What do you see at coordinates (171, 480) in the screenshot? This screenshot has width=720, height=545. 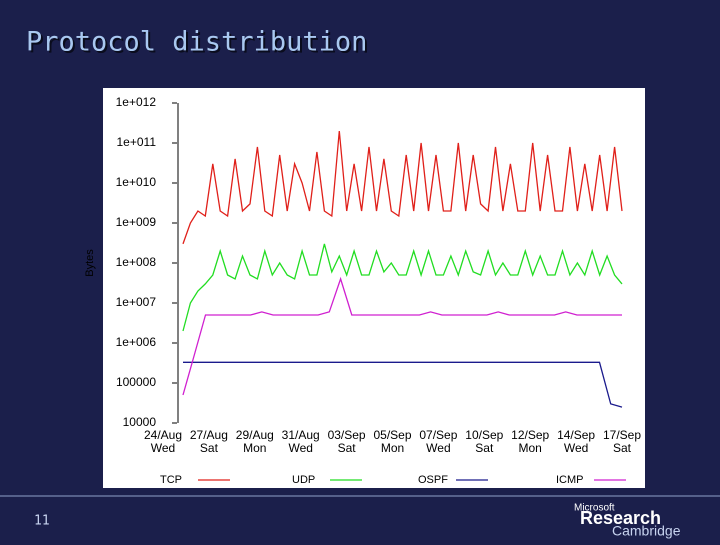 I see `legend-label: TCP` at bounding box center [171, 480].